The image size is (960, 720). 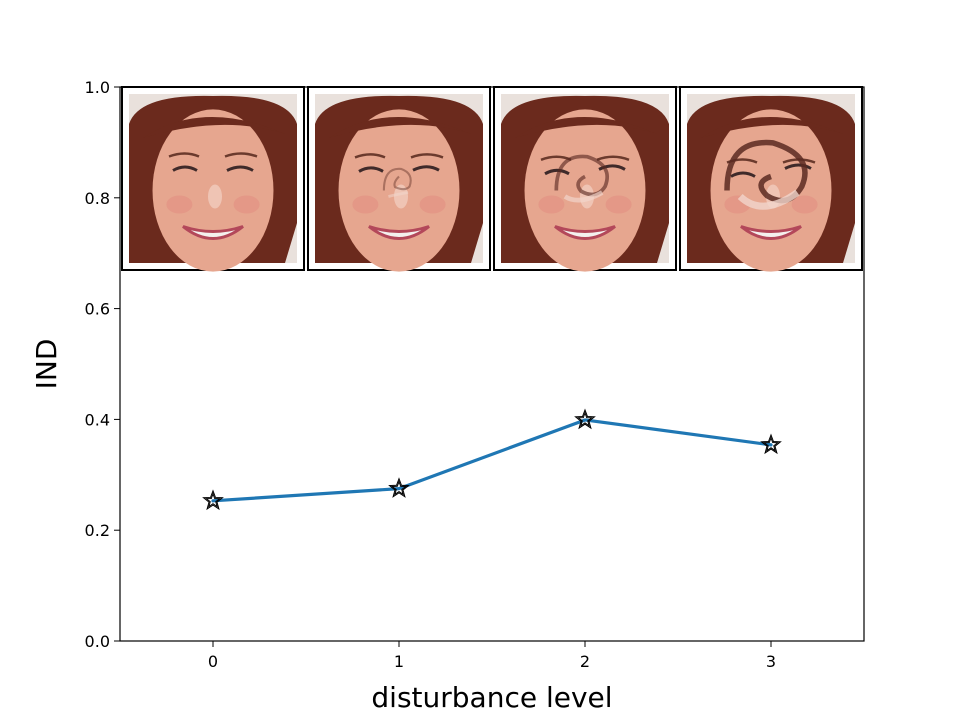 I want to click on y-axis: 0.0 0.2 0.4 0.6 0.8 1.0, so click(x=102, y=364).